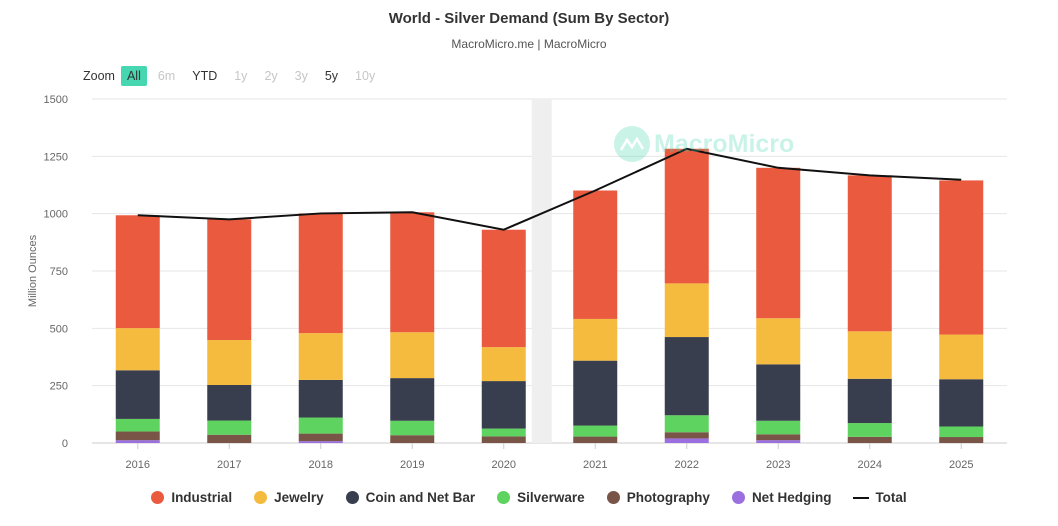 The height and width of the screenshot is (526, 1058). I want to click on bar-silverware-2025, so click(961, 432).